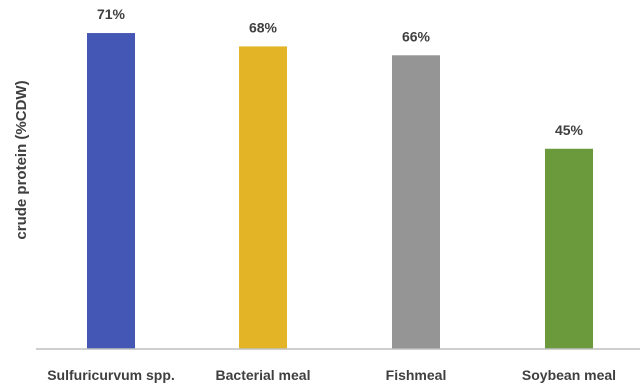  What do you see at coordinates (263, 27) in the screenshot?
I see `data-label-2: 68%` at bounding box center [263, 27].